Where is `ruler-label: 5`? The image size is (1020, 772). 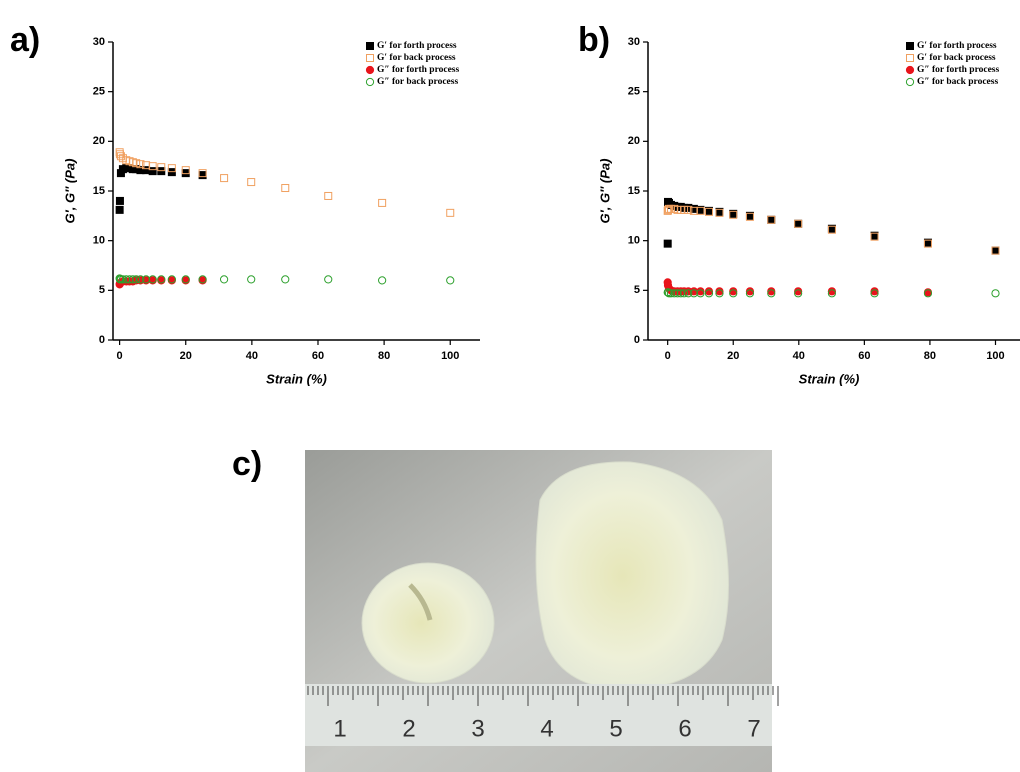 ruler-label: 5 is located at coordinates (615, 728).